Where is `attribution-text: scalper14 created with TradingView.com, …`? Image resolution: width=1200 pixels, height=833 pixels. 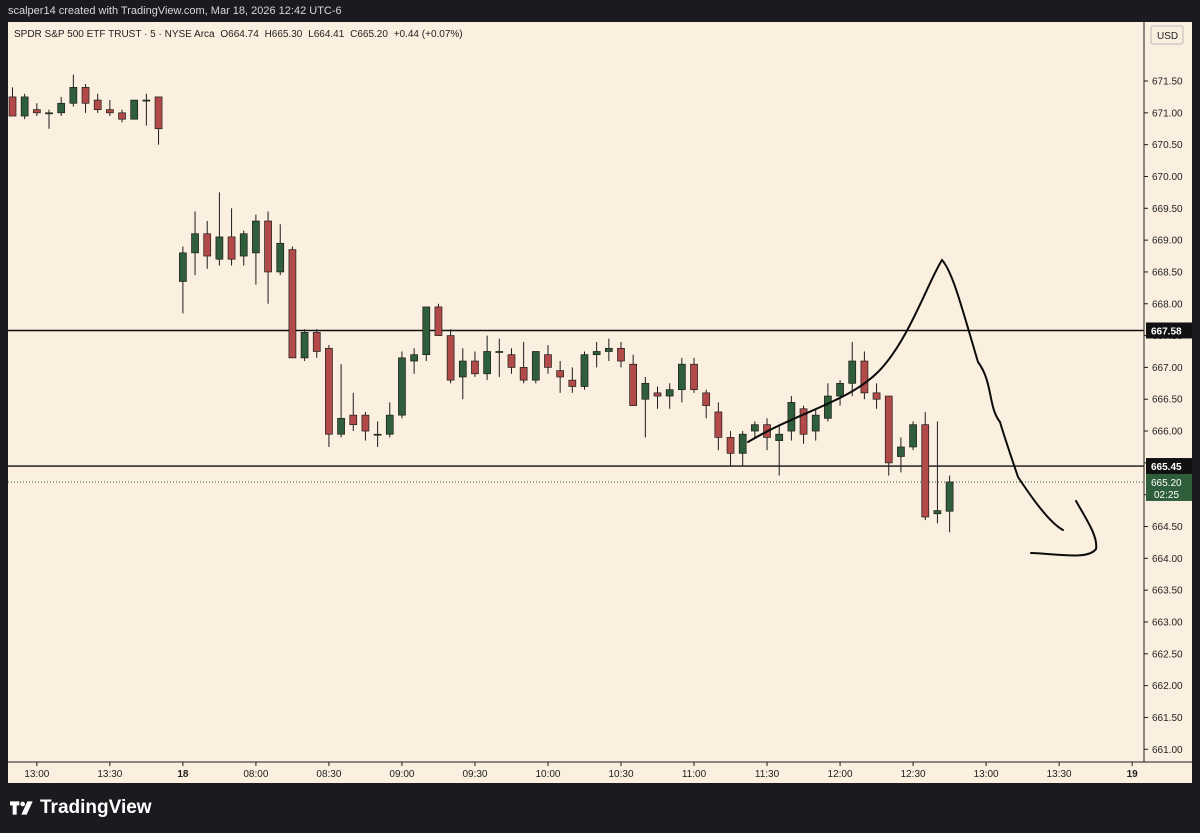
attribution-text: scalper14 created with TradingView.com, … is located at coordinates (175, 11).